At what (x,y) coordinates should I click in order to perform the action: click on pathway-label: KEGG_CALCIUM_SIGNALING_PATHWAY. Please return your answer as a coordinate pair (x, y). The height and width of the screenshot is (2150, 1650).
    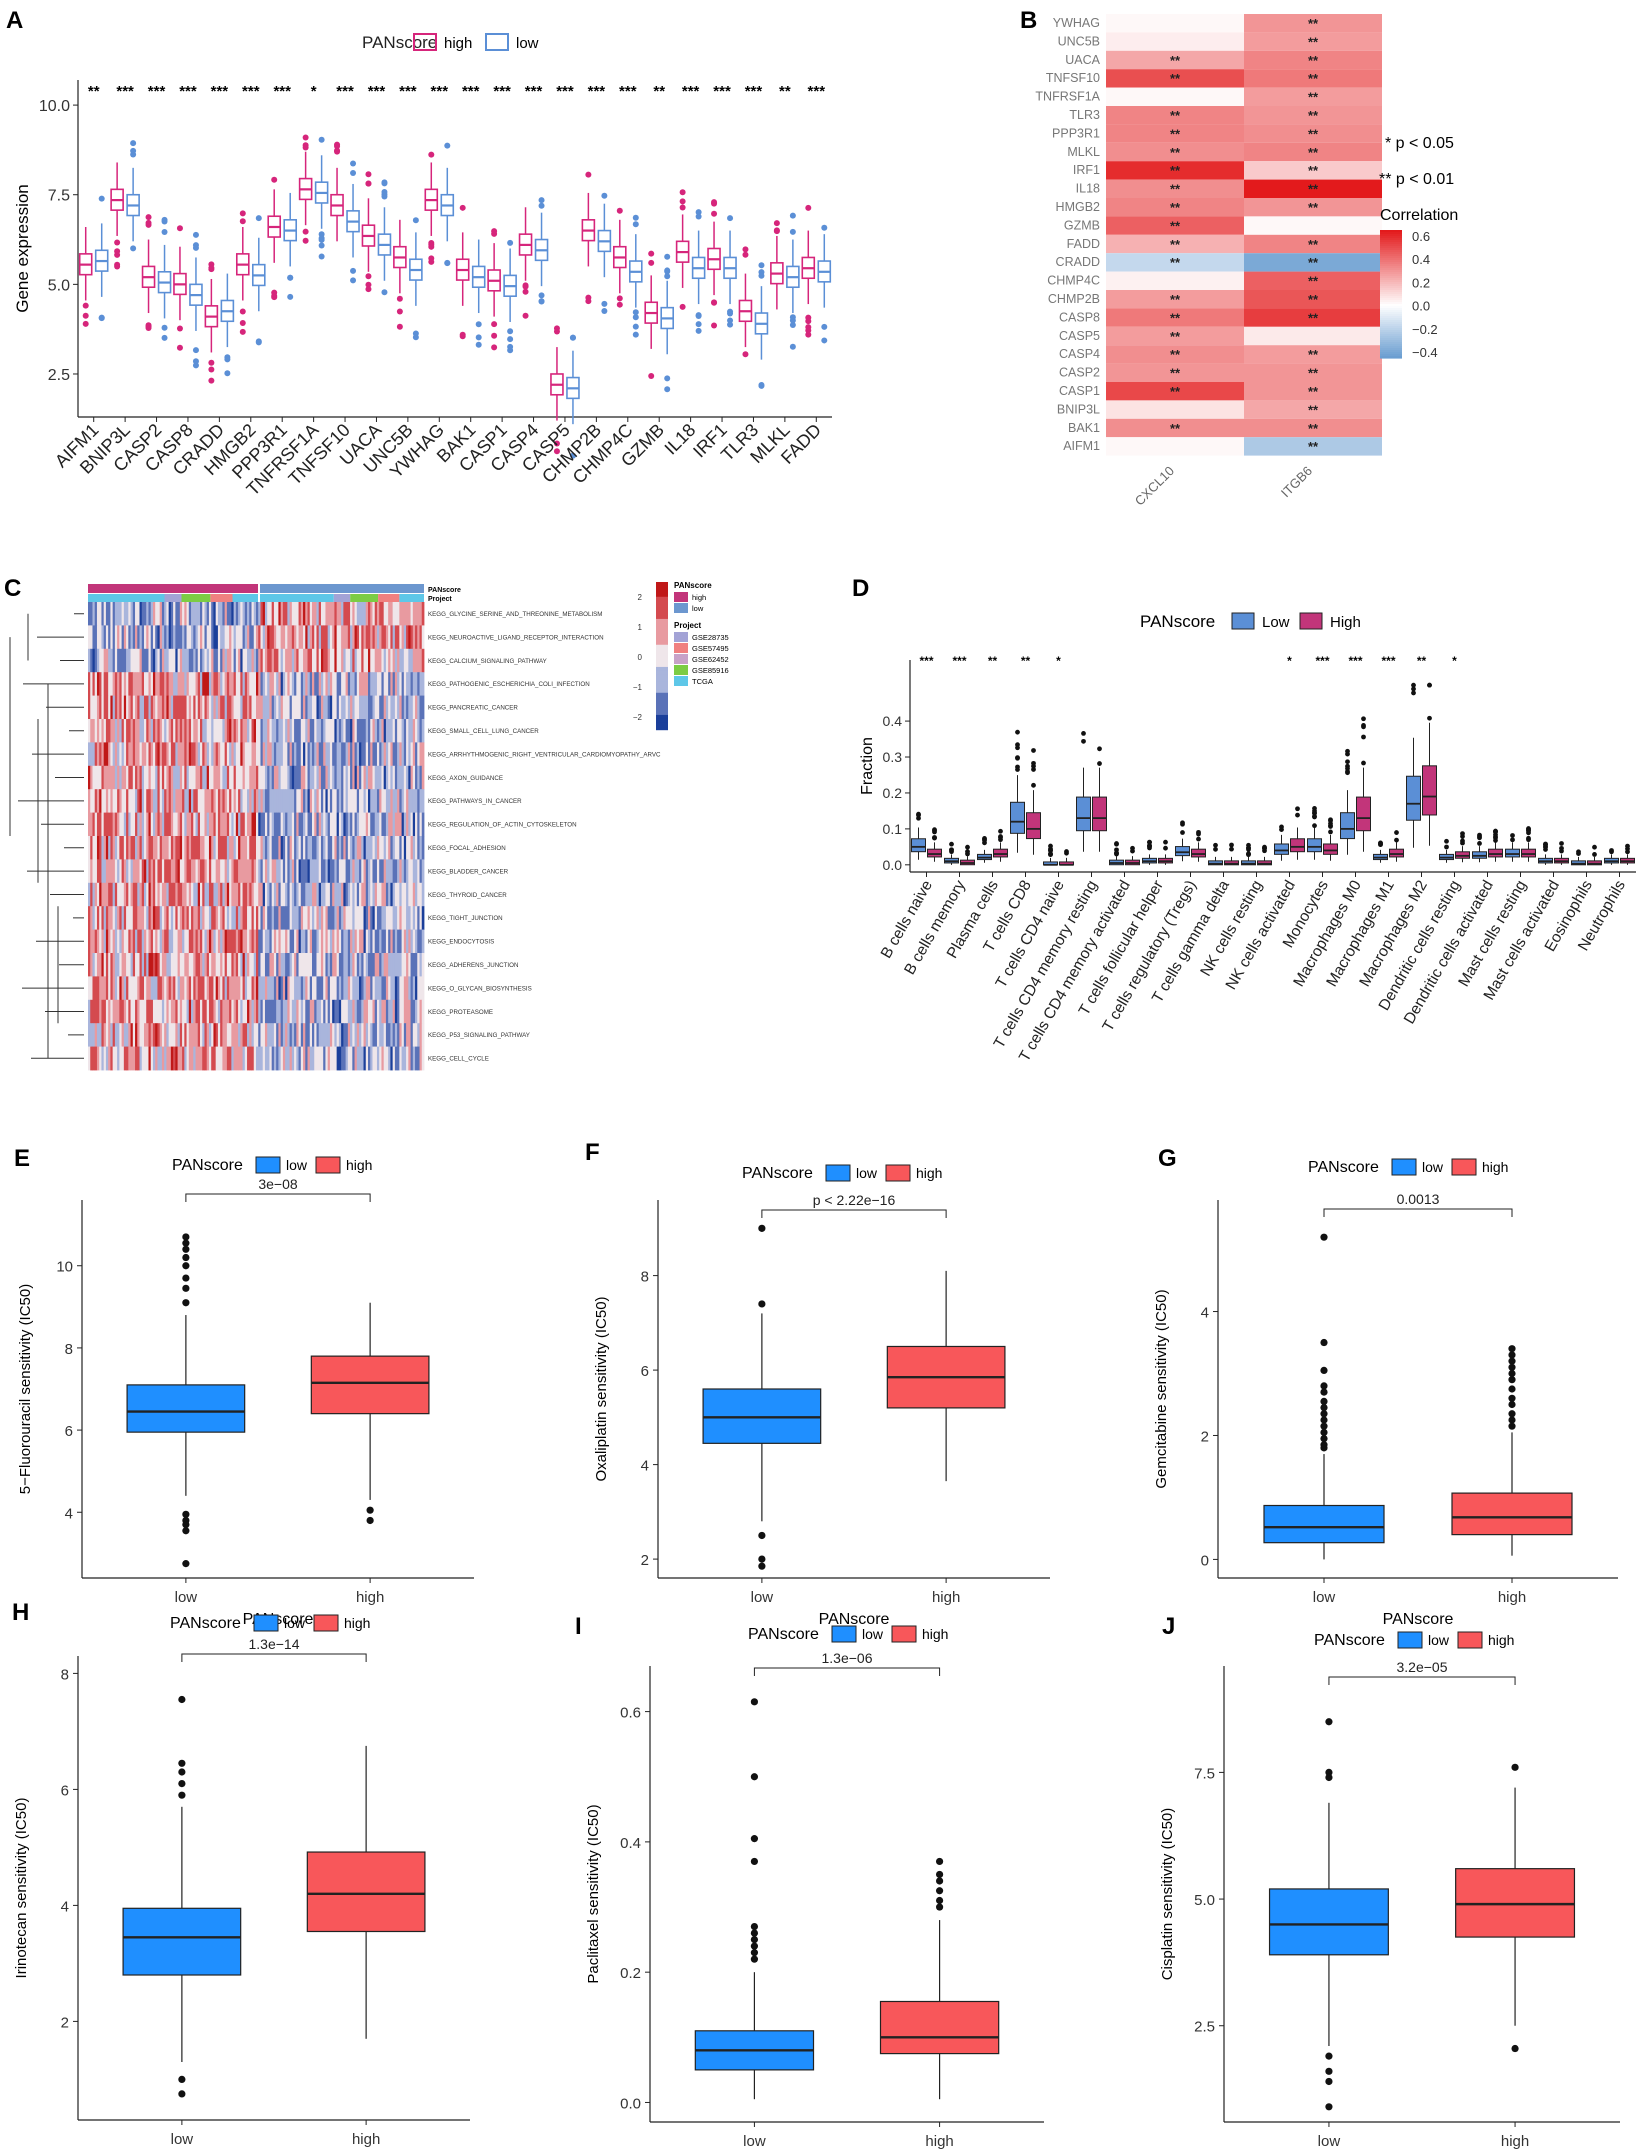
    Looking at the image, I should click on (487, 661).